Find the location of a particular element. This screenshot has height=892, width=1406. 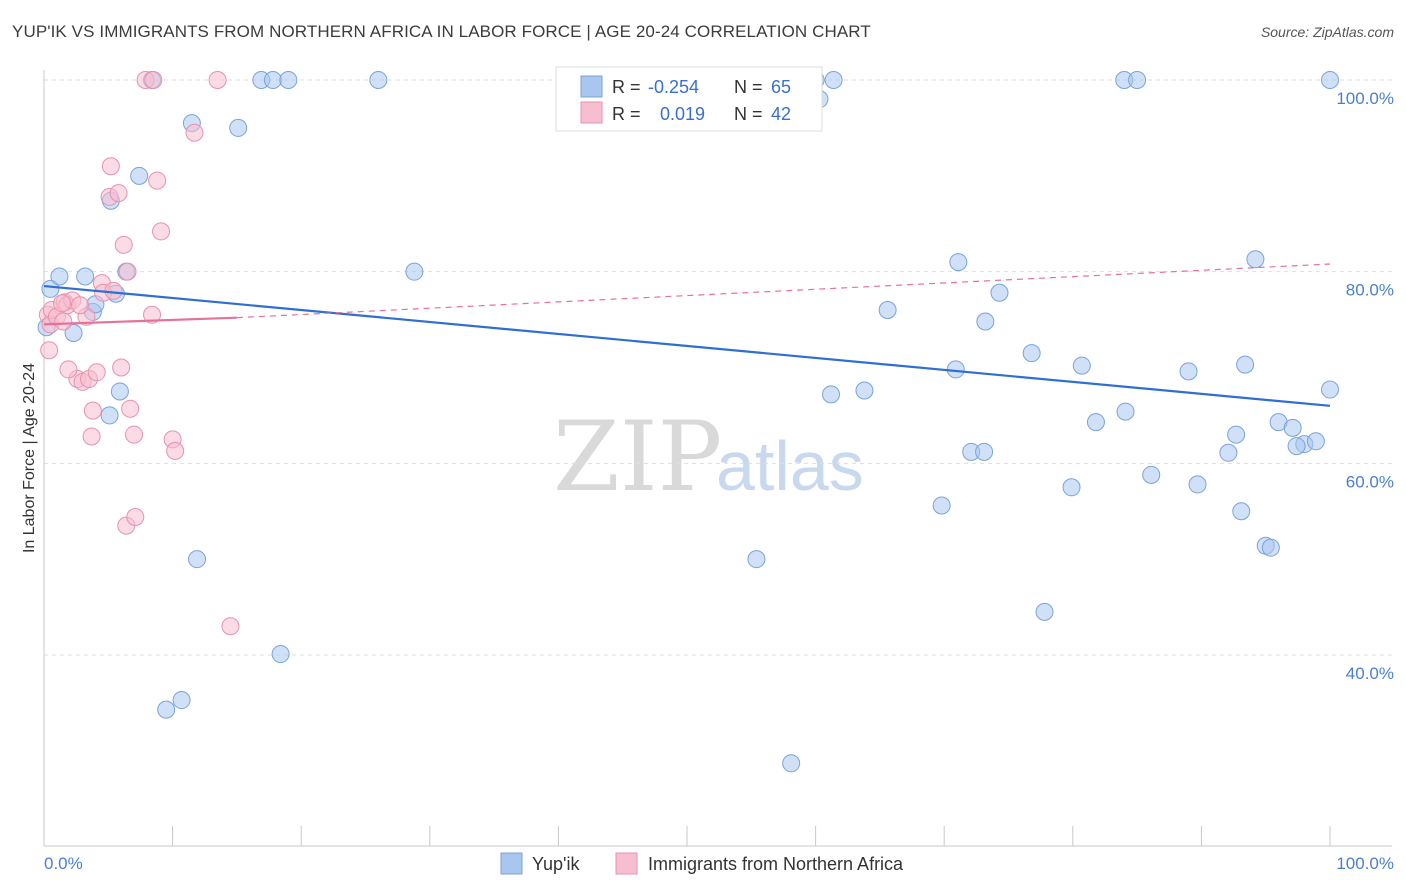

bottom-legend: Yup'ik Immigrants from Northern Africa is located at coordinates (702, 863).